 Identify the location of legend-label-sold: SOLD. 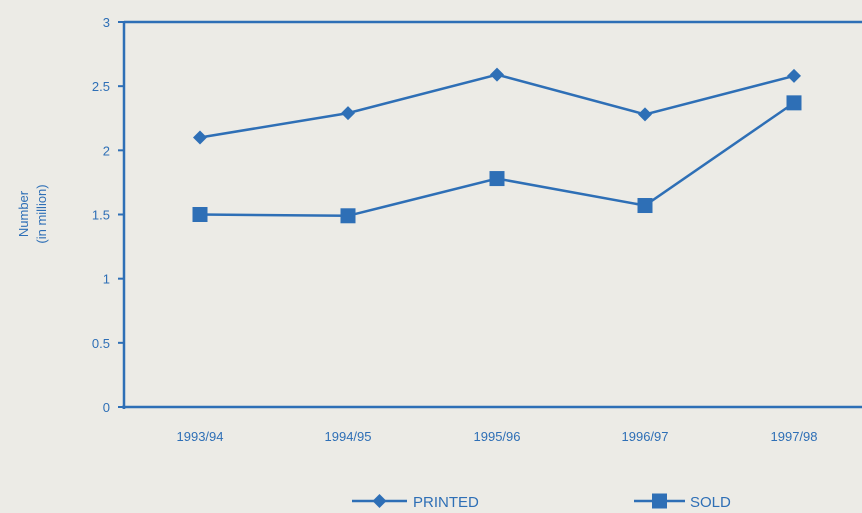
(710, 502).